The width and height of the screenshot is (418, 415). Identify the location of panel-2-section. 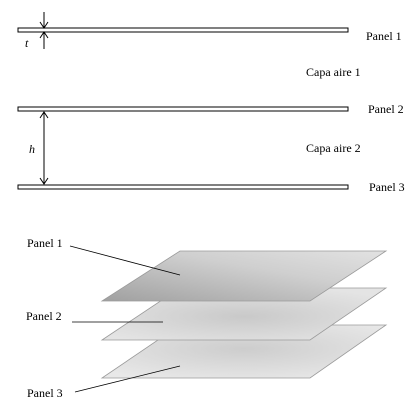
(183, 109).